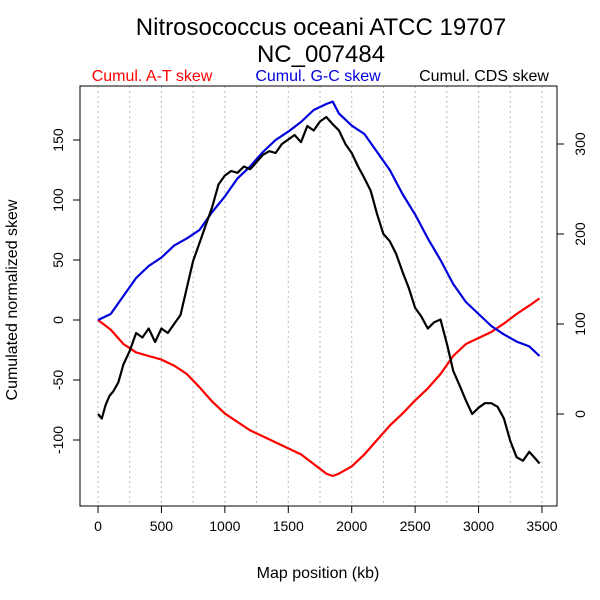 This screenshot has height=600, width=600. I want to click on legend-cds-skew: Cumul. CDS skew, so click(484, 76).